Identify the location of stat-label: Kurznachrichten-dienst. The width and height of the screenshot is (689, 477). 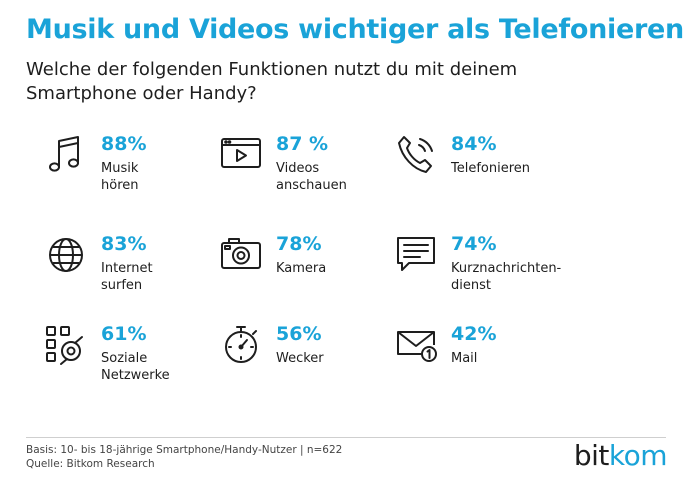
(506, 277).